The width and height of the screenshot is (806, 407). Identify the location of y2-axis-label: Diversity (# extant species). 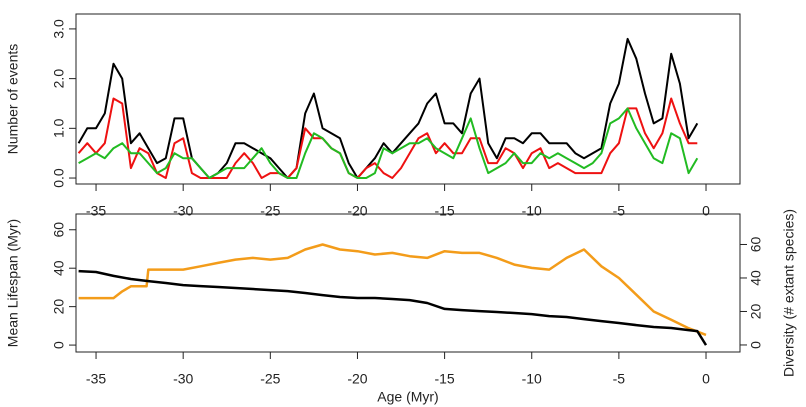
(789, 293).